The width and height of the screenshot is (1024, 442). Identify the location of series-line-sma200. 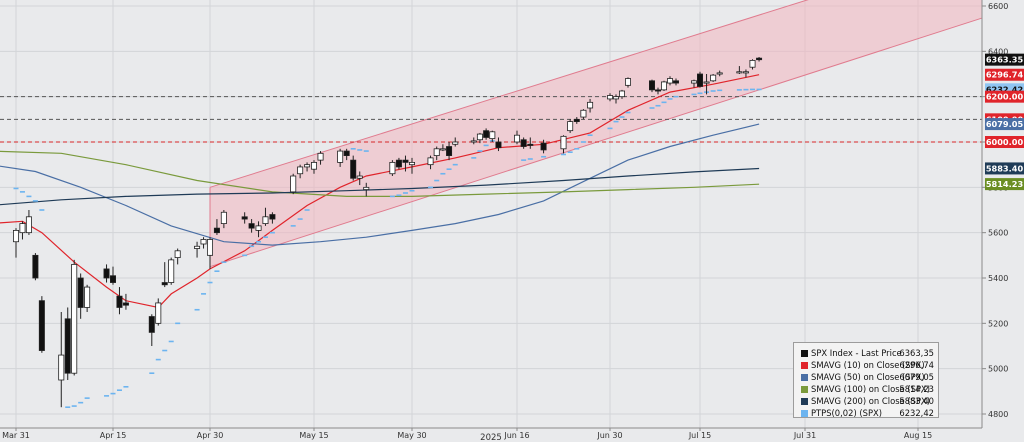
(380, 186).